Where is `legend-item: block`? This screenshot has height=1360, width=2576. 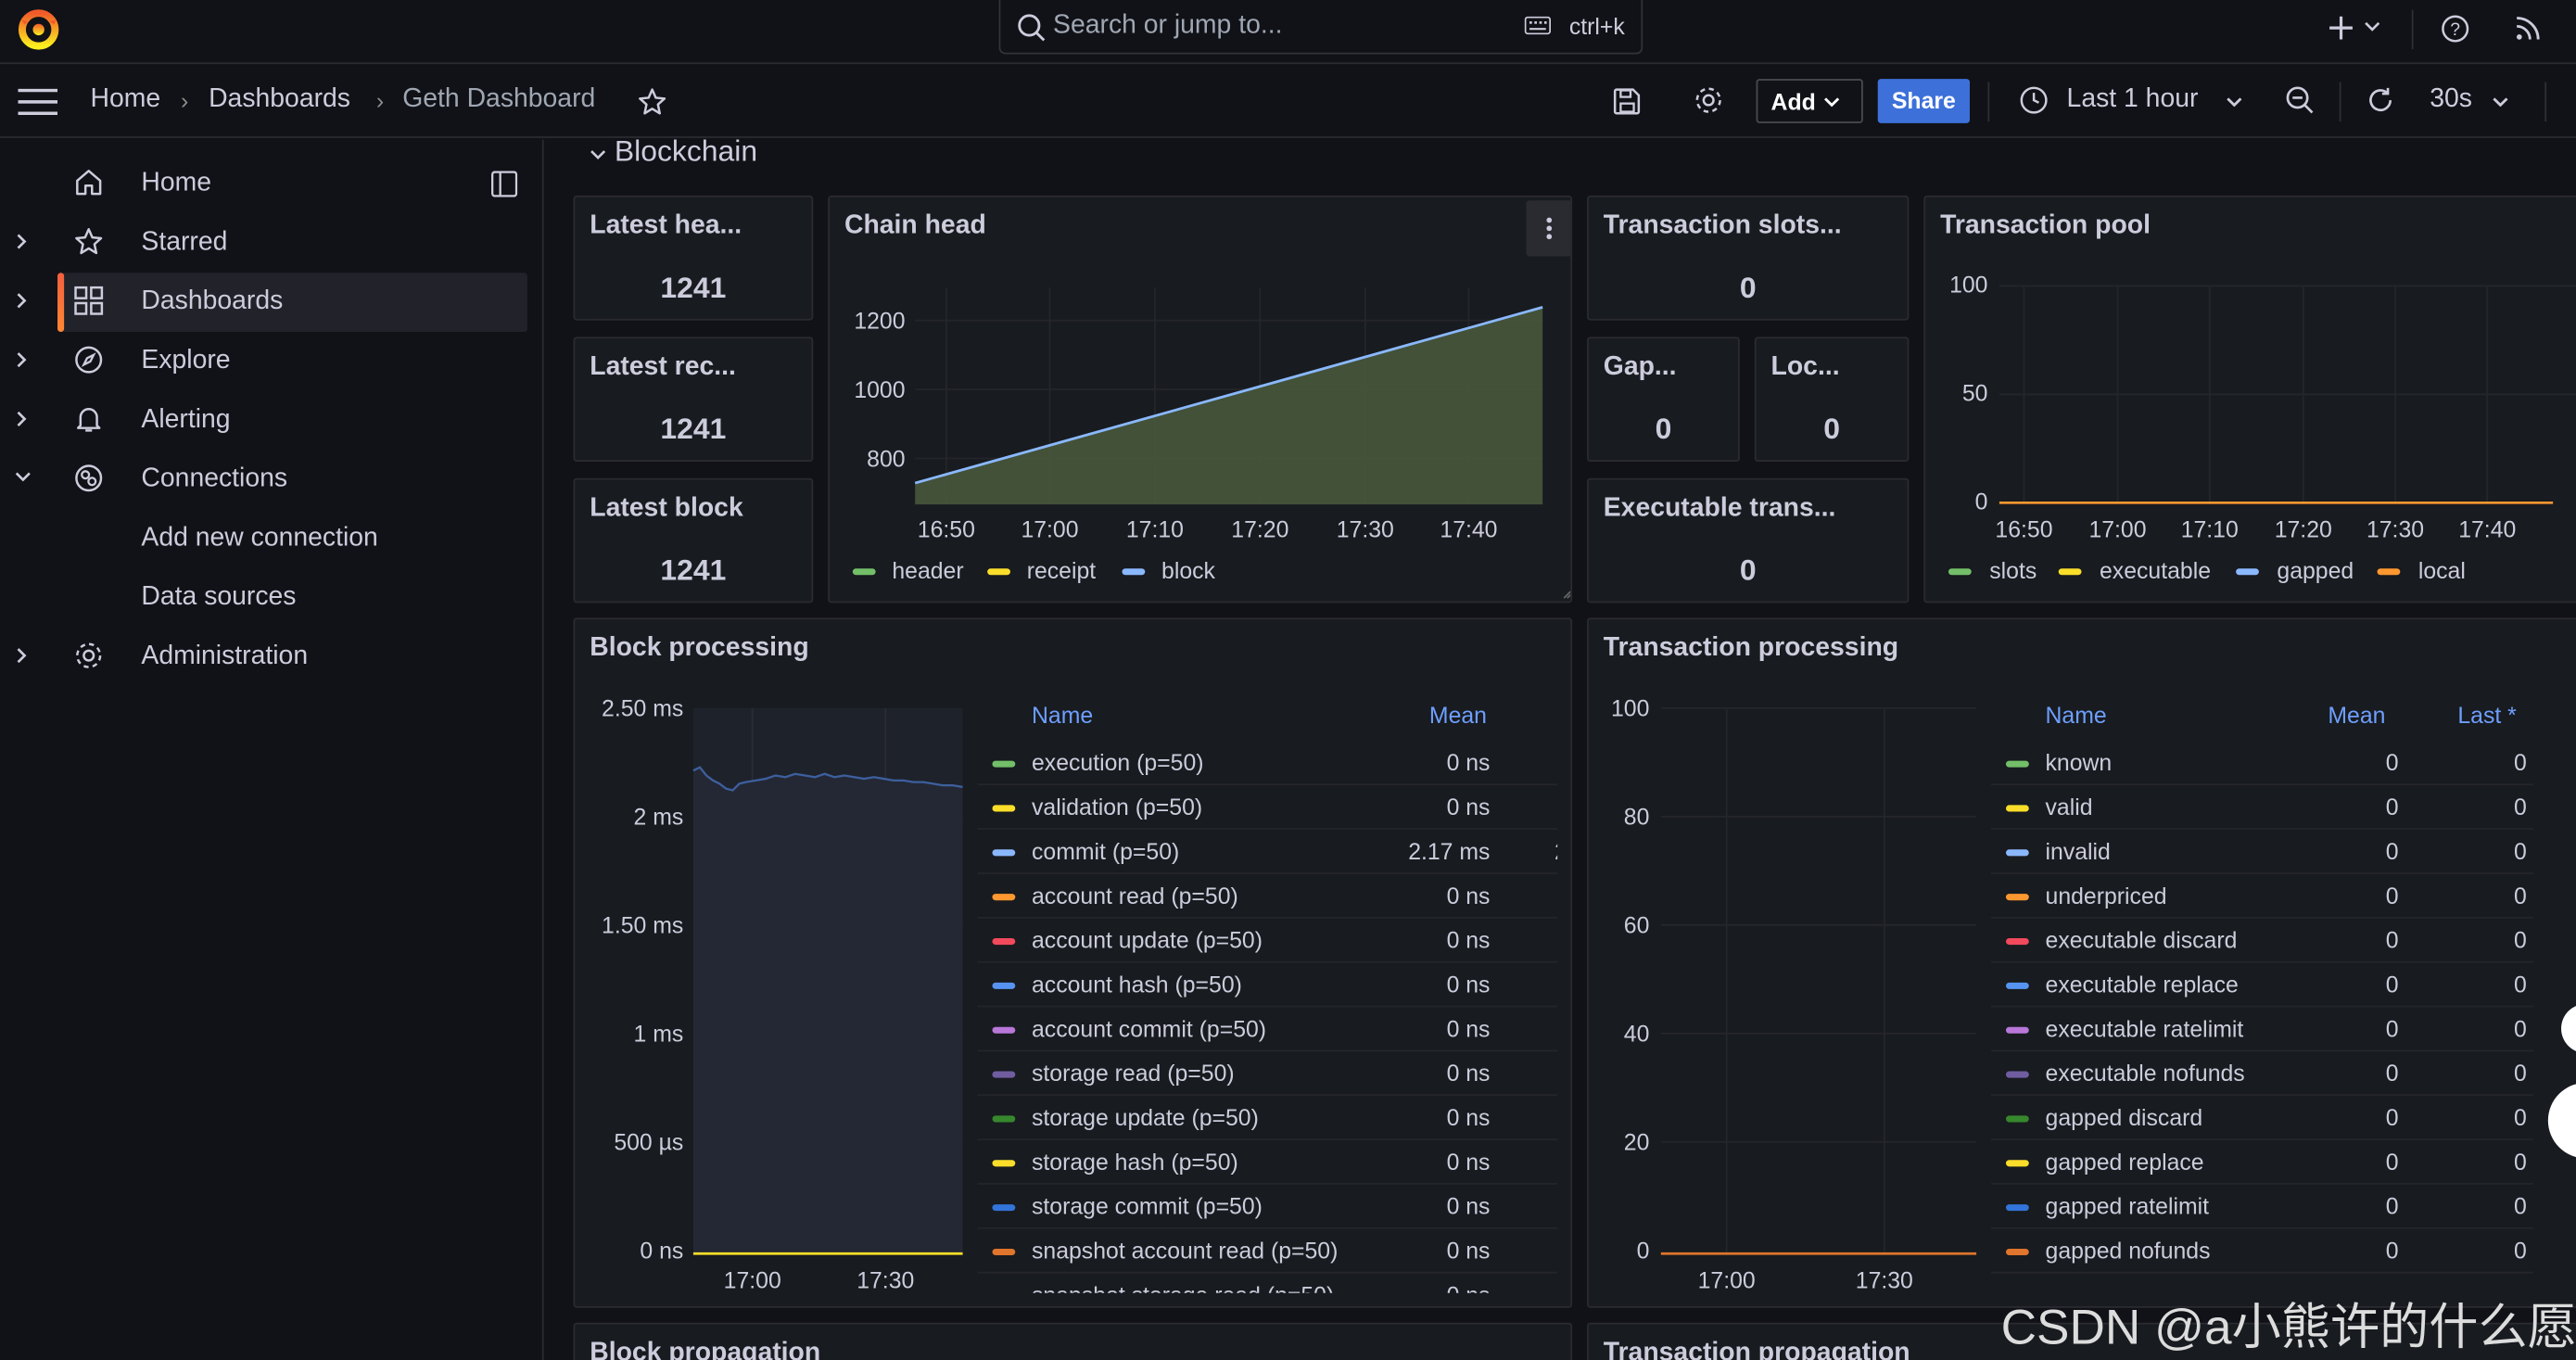 legend-item: block is located at coordinates (1188, 570).